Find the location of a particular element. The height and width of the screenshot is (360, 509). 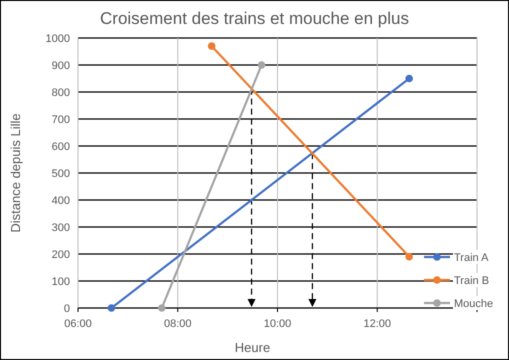

y-tick-label: 900 is located at coordinates (61, 66).